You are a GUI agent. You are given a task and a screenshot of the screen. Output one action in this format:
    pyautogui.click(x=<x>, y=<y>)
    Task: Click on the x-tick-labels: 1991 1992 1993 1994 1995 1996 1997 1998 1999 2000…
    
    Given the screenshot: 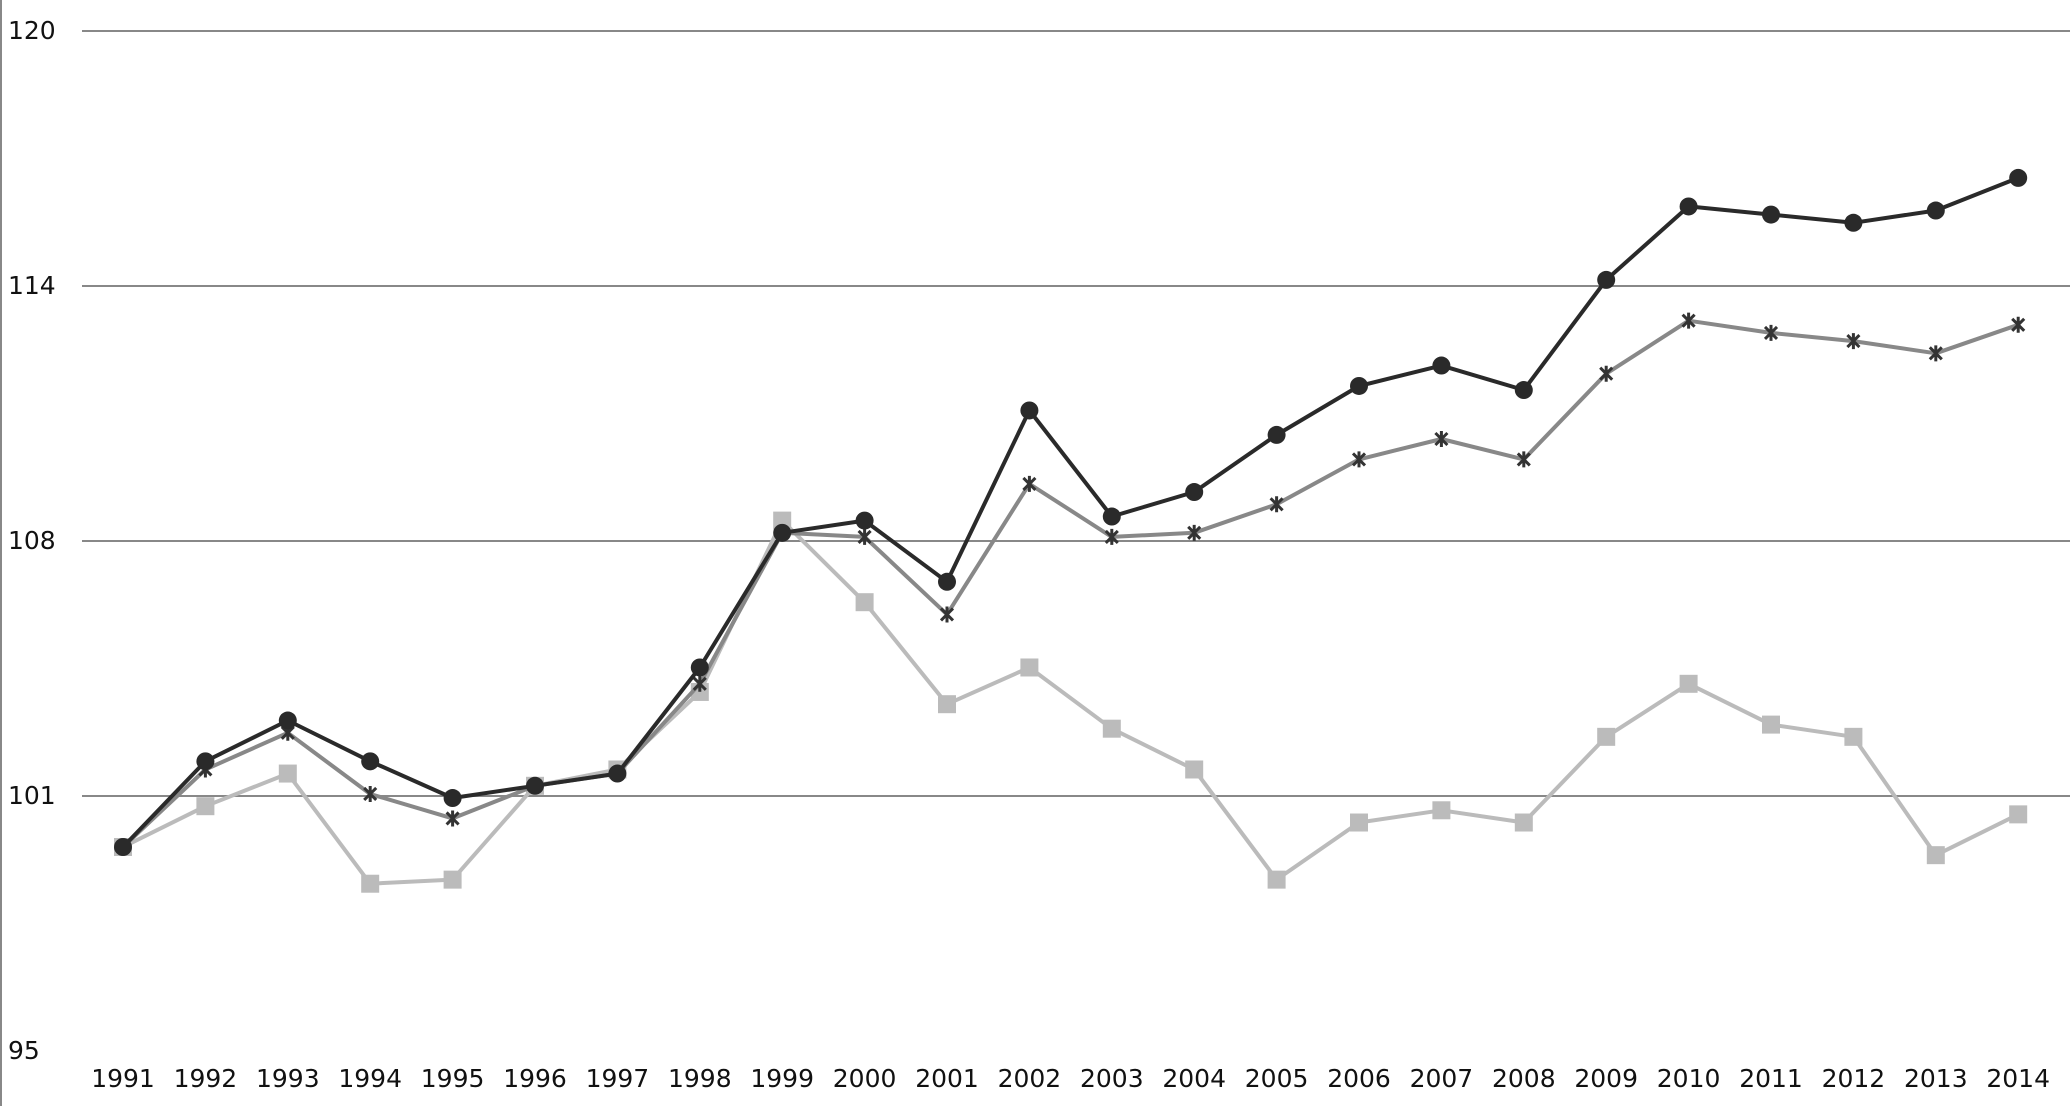 What is the action you would take?
    pyautogui.click(x=1070, y=1078)
    